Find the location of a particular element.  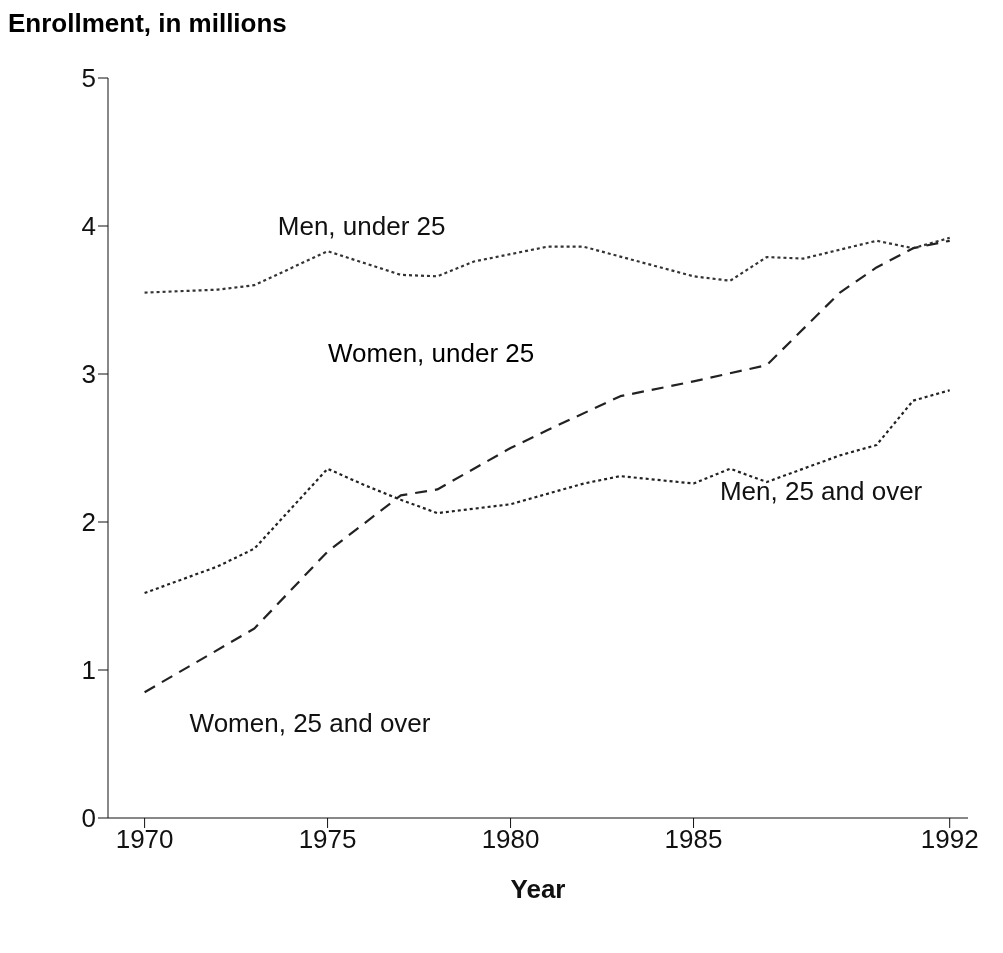

y-tick-label: 1 is located at coordinates (88, 670).